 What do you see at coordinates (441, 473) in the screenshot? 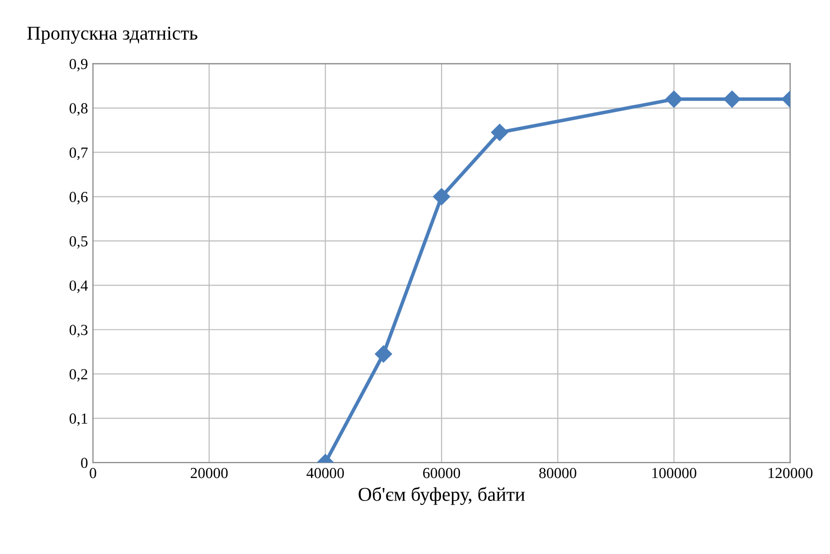
I see `x-tick-label: 60000` at bounding box center [441, 473].